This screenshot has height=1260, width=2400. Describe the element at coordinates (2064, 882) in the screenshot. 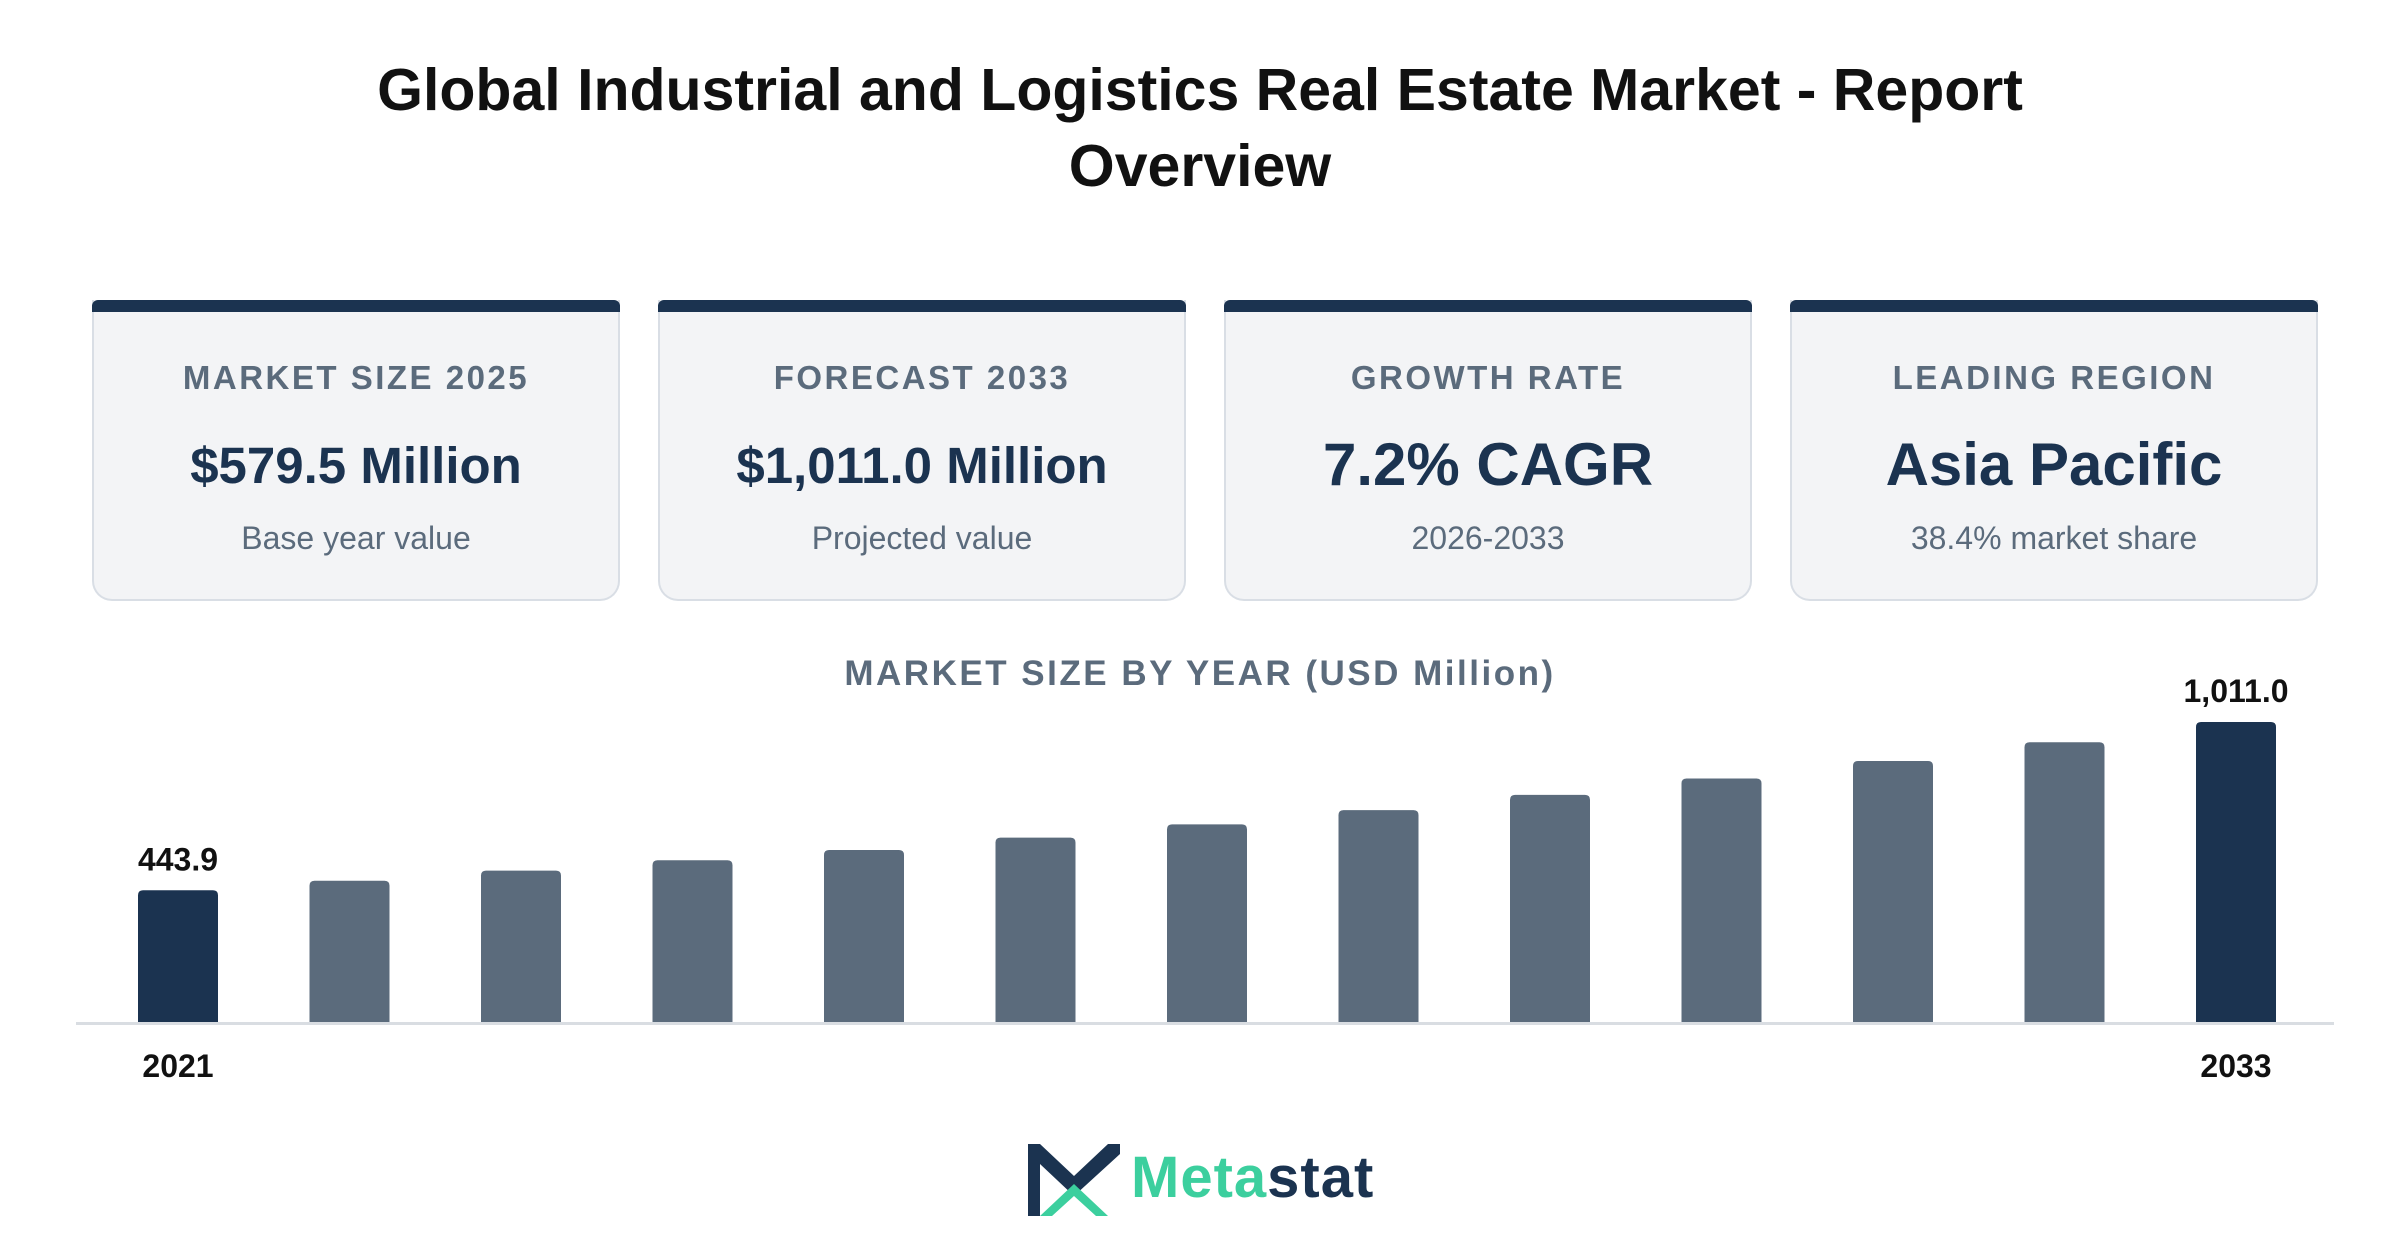

I see `bar-2032` at that location.